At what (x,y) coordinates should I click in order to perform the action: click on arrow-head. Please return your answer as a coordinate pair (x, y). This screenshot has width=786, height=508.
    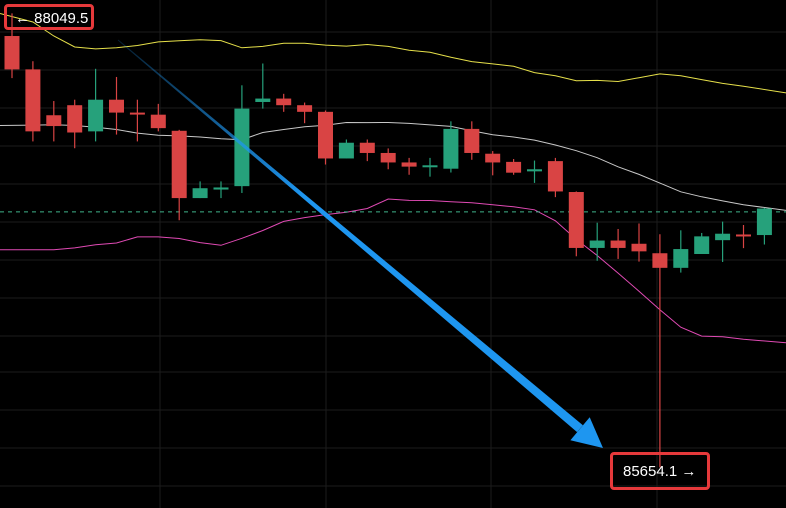
    Looking at the image, I should click on (586, 432).